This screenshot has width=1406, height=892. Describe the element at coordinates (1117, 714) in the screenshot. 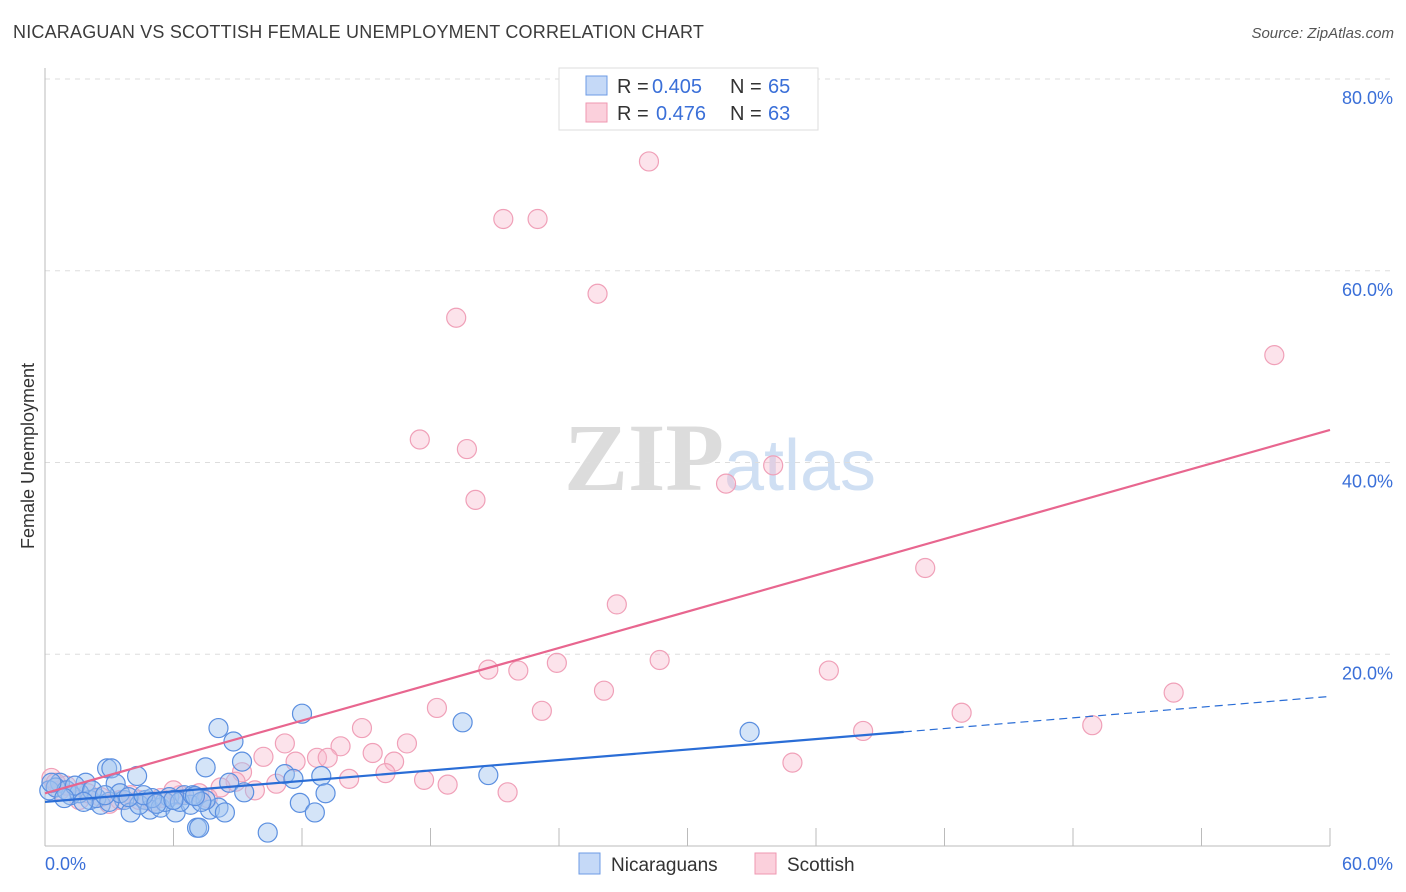

I see `trend-line-nicaraguans-extrapolated` at that location.